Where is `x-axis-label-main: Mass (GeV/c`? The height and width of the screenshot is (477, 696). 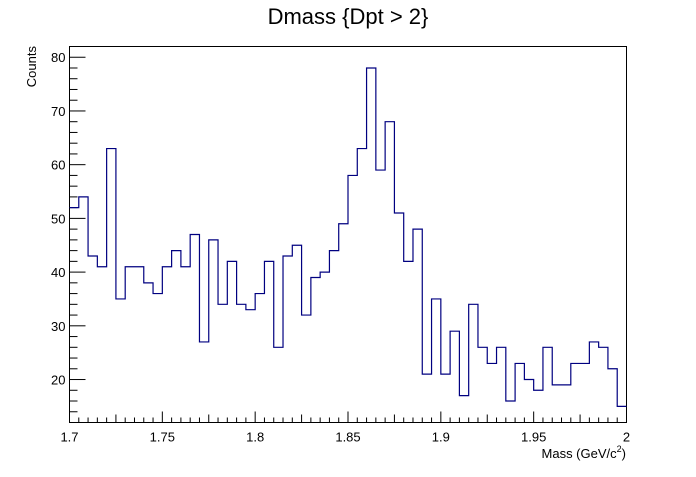 x-axis-label-main: Mass (GeV/c is located at coordinates (580, 453).